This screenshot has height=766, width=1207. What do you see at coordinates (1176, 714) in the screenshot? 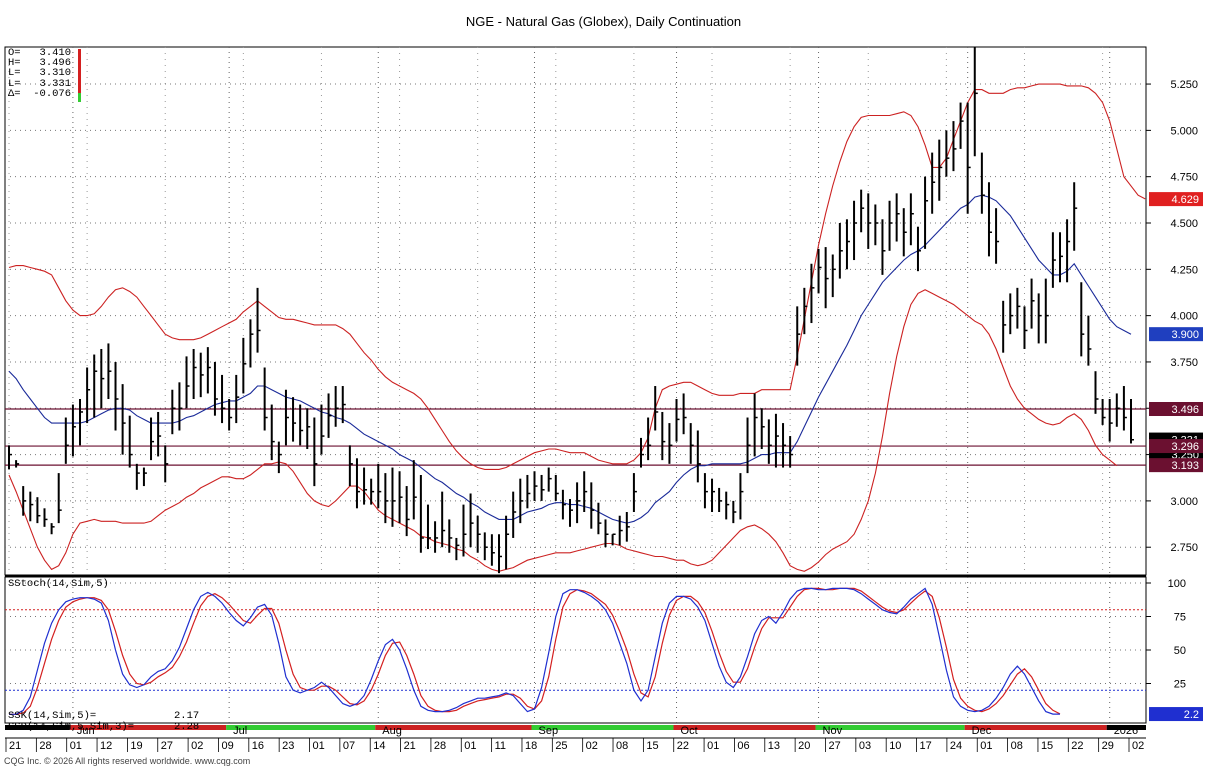
I see `ssk-value-tag` at bounding box center [1176, 714].